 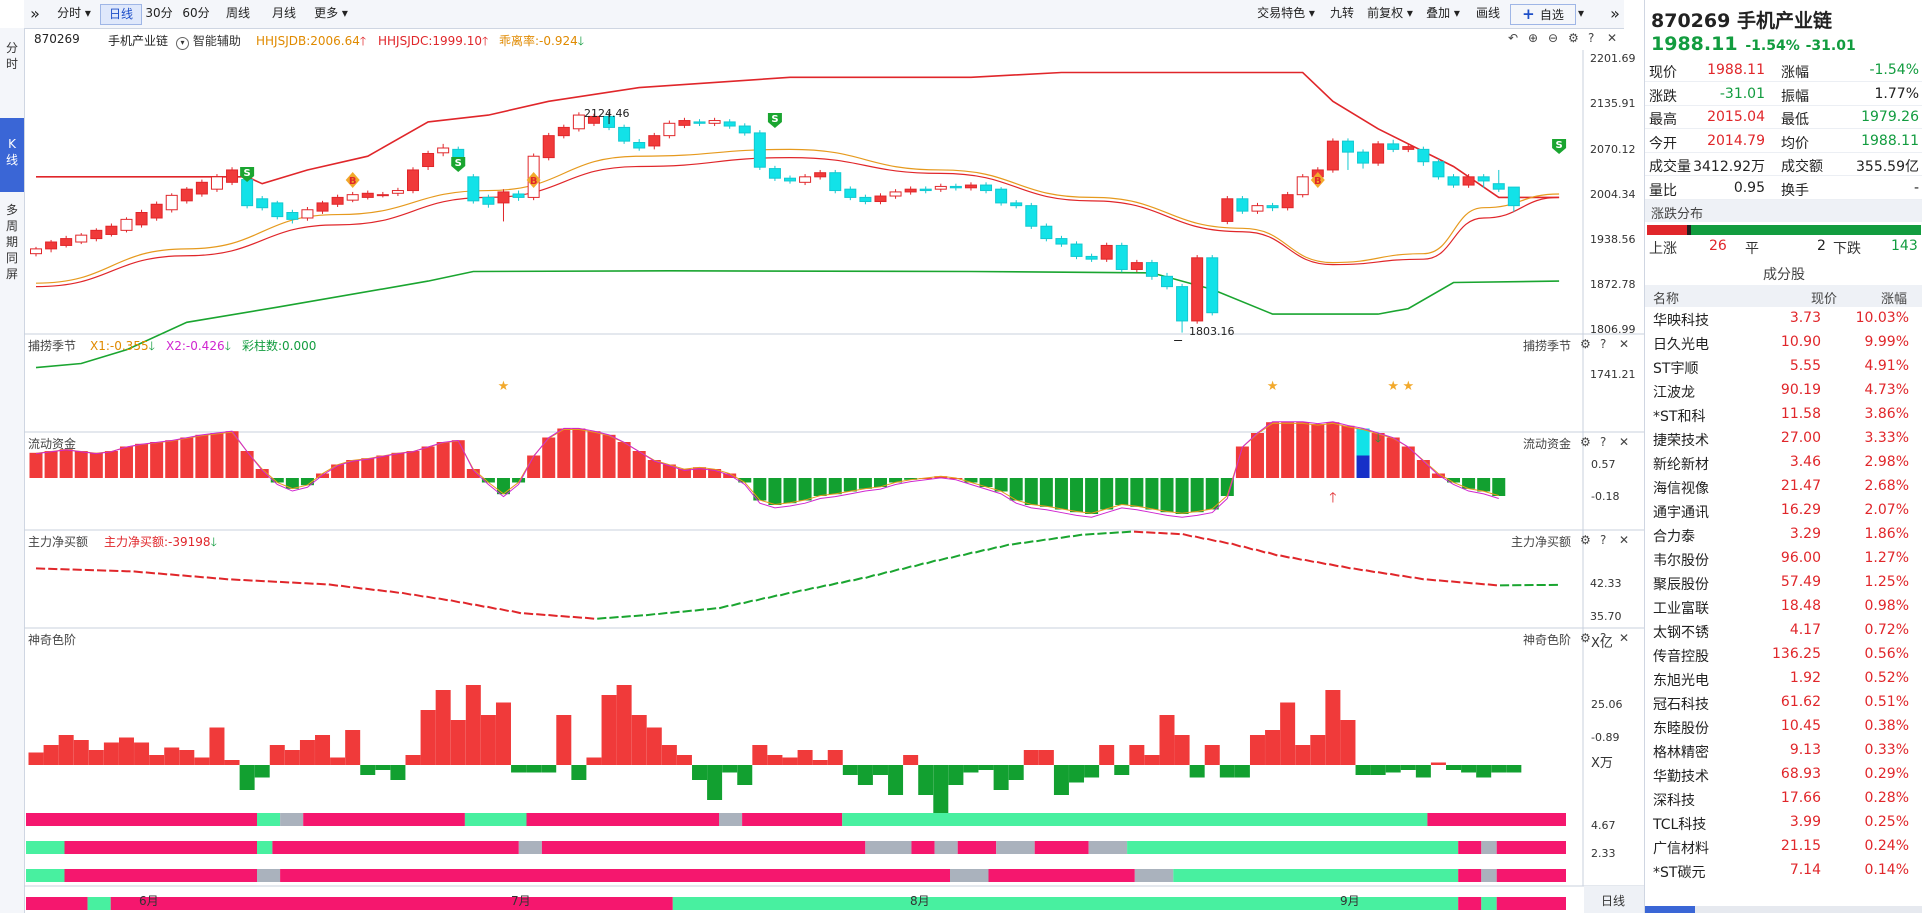 I want to click on nav-item-timeshare: 分时, so click(x=12, y=56).